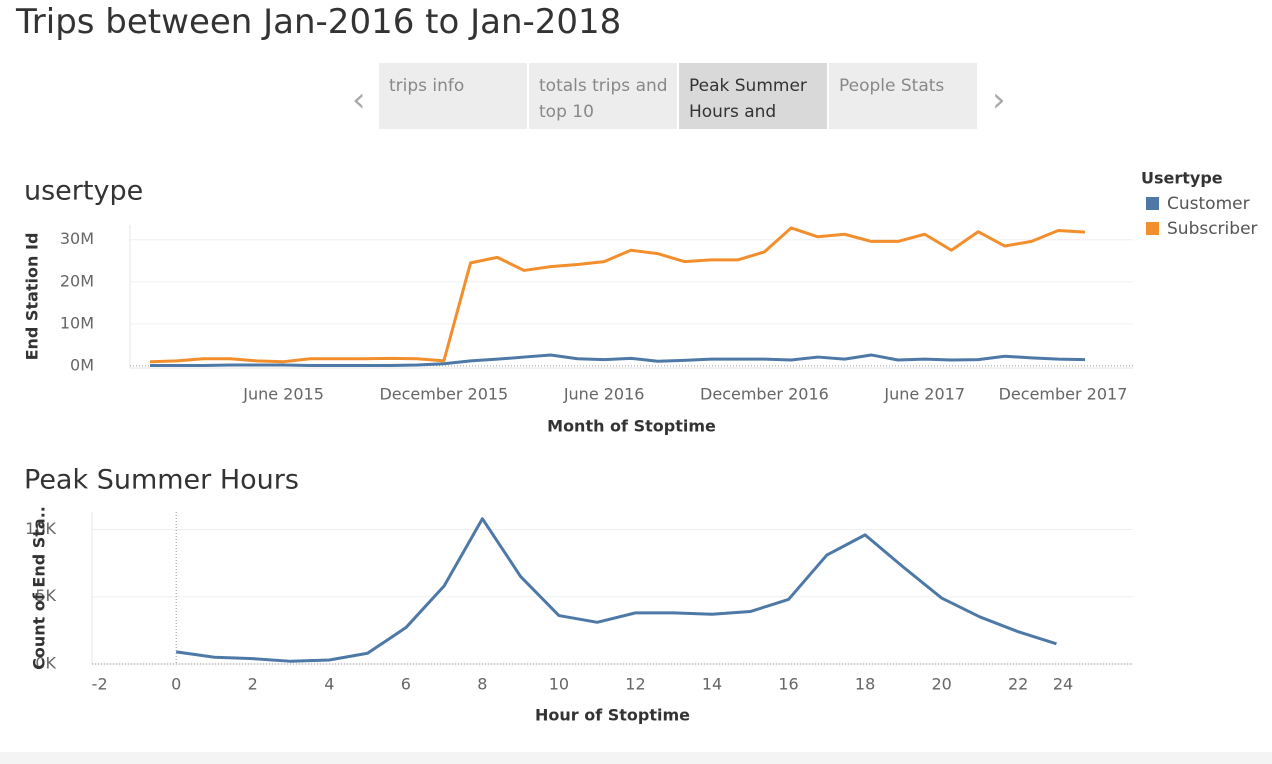 This screenshot has height=764, width=1272. What do you see at coordinates (77, 280) in the screenshot?
I see `y-tick-label: 20M` at bounding box center [77, 280].